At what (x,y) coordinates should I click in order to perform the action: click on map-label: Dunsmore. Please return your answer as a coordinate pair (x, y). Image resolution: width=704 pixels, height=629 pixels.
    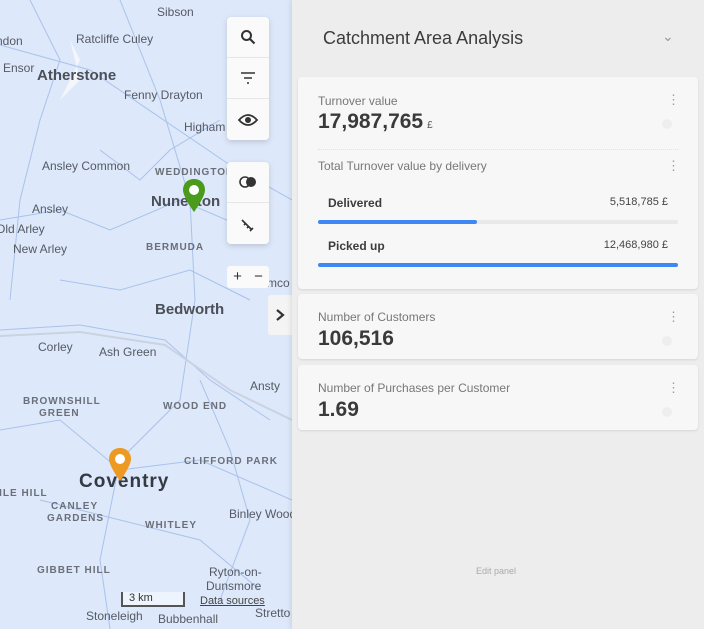
    Looking at the image, I should click on (234, 586).